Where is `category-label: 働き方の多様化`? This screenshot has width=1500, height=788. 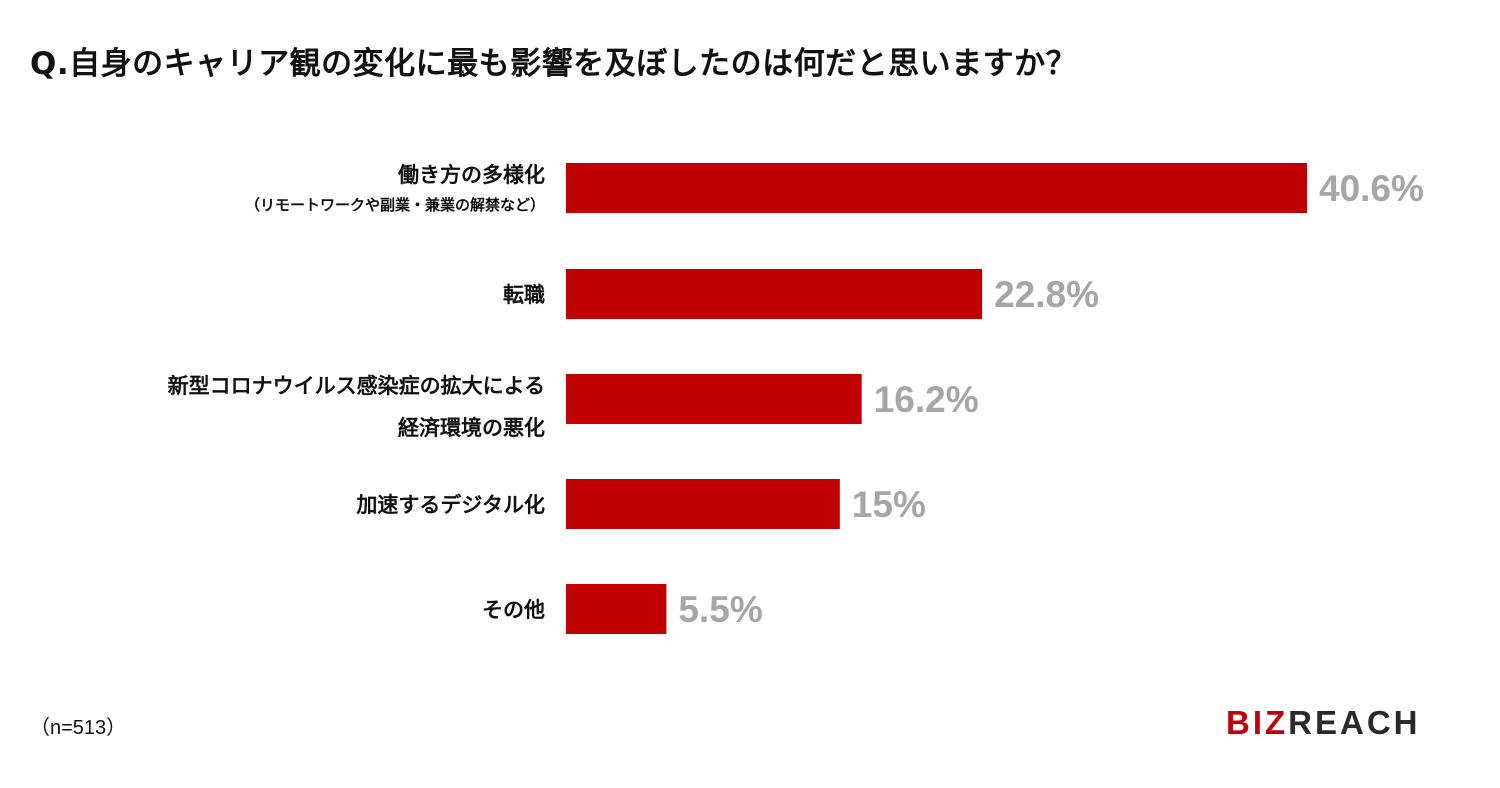
category-label: 働き方の多様化 is located at coordinates (471, 175).